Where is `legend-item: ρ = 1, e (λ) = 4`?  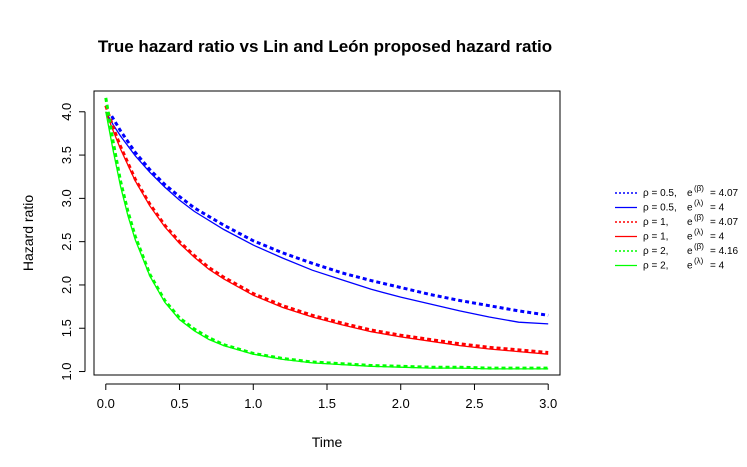 legend-item: ρ = 1, e (λ) = 4 is located at coordinates (670, 235).